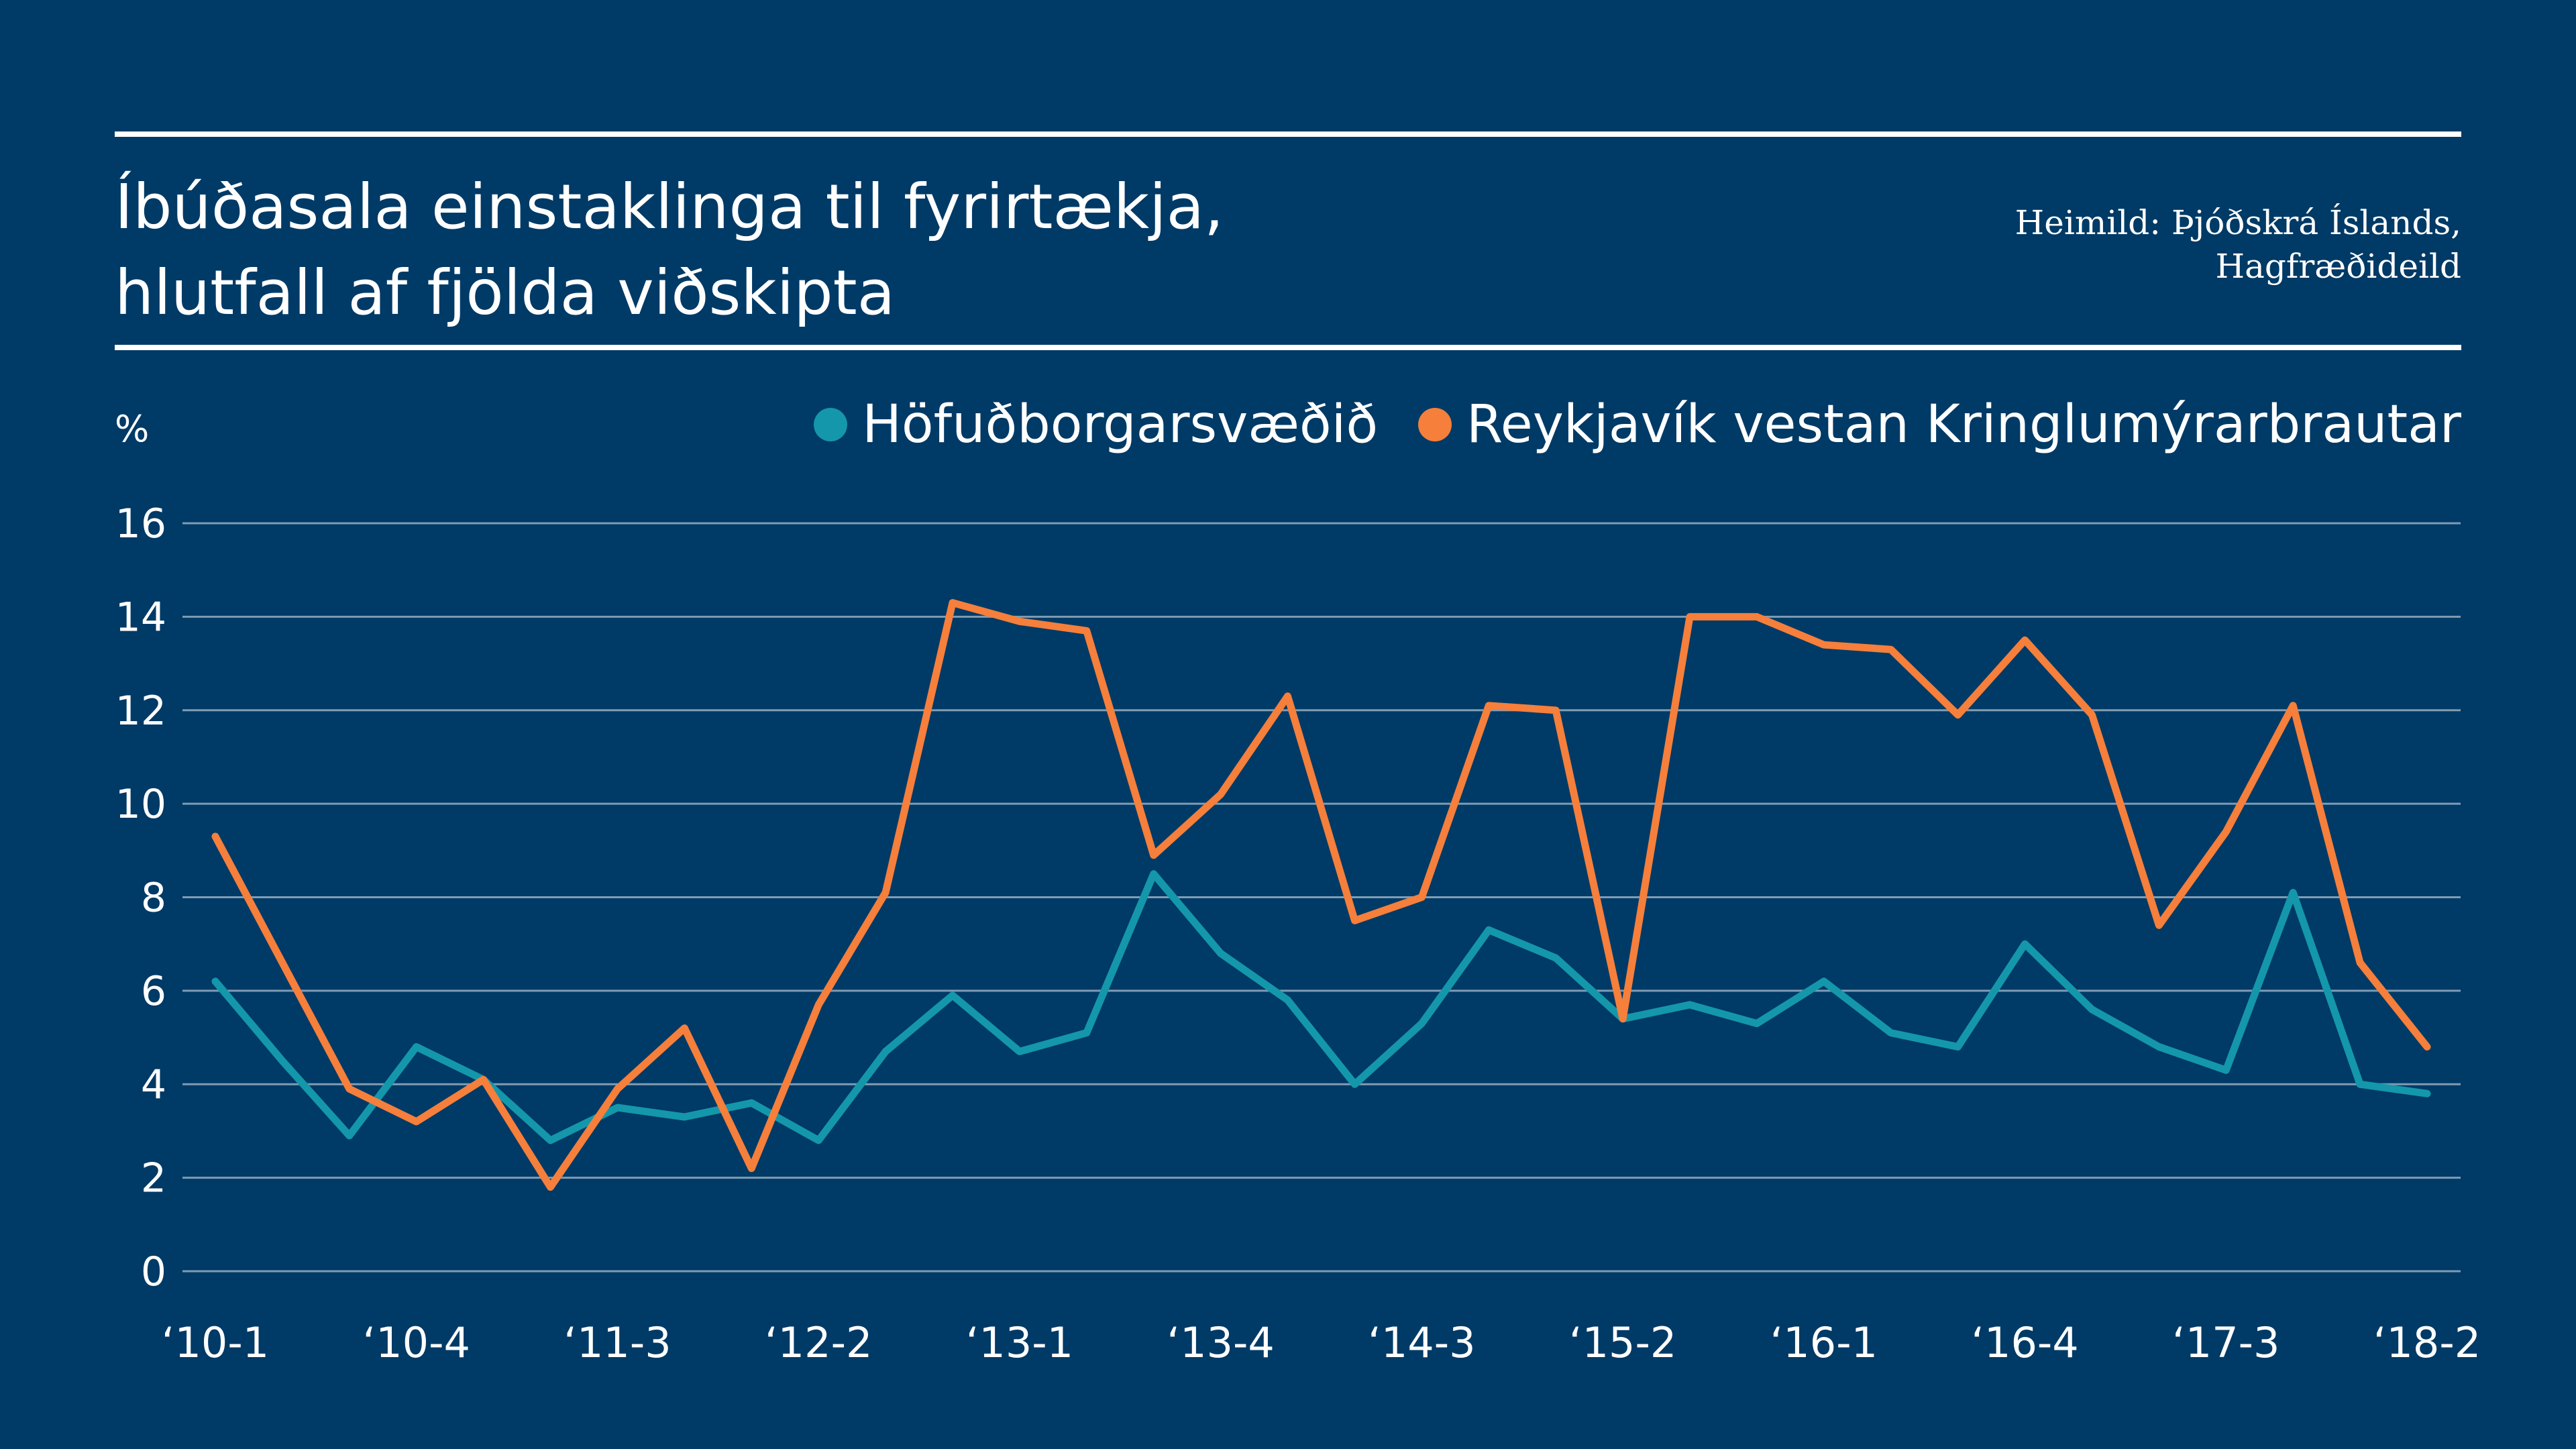  I want to click on x-tick-label: ‘10-4, so click(416, 1342).